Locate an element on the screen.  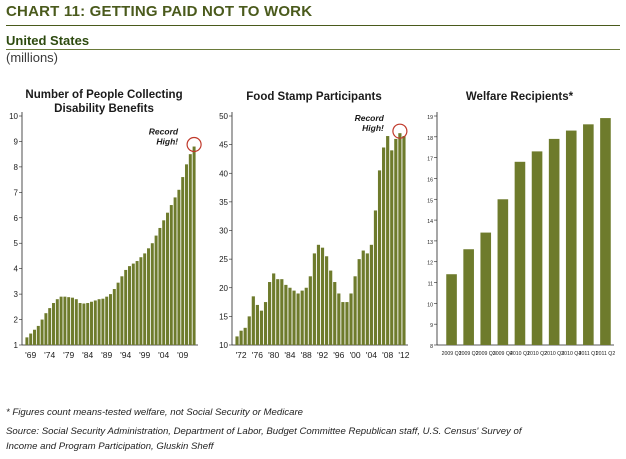
panel-title: Welfare Recipients* is located at coordinates (520, 97).